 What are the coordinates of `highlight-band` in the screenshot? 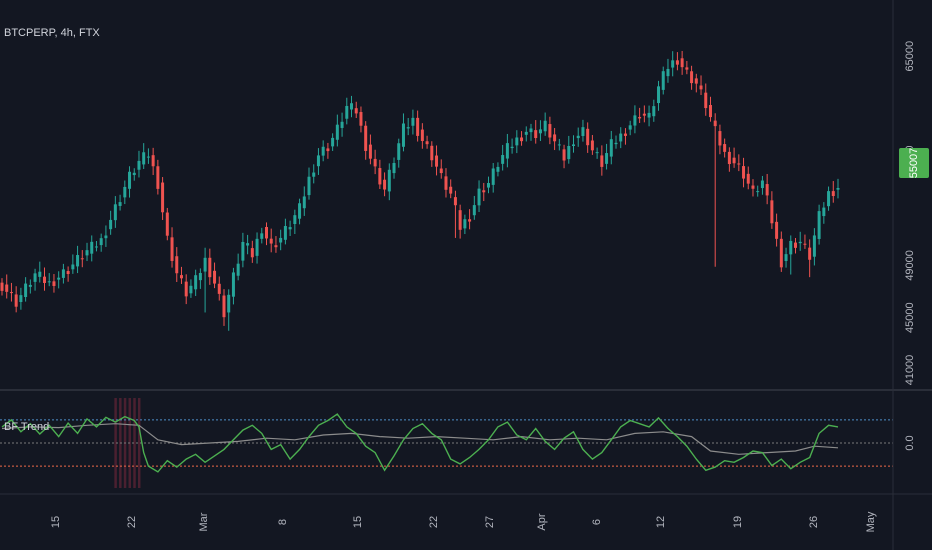 It's located at (134, 443).